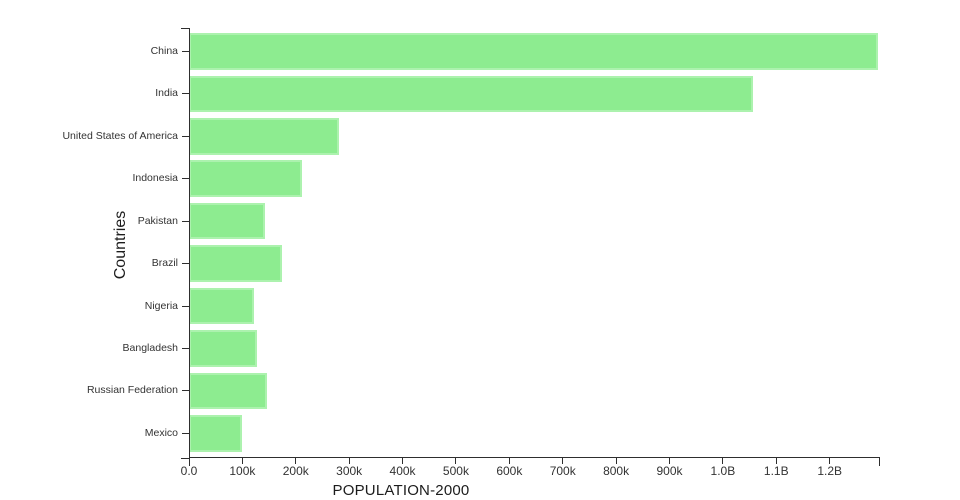 The image size is (960, 500). Describe the element at coordinates (533, 51) in the screenshot. I see `bar-china` at that location.